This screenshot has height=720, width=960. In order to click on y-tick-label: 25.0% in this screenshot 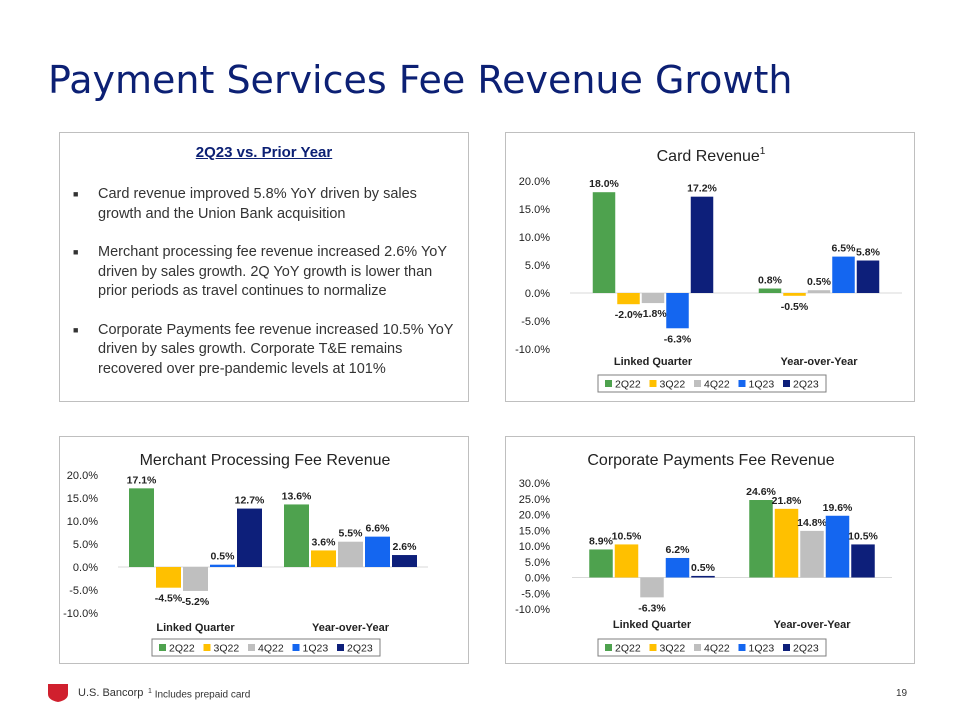, I will do `click(534, 500)`.